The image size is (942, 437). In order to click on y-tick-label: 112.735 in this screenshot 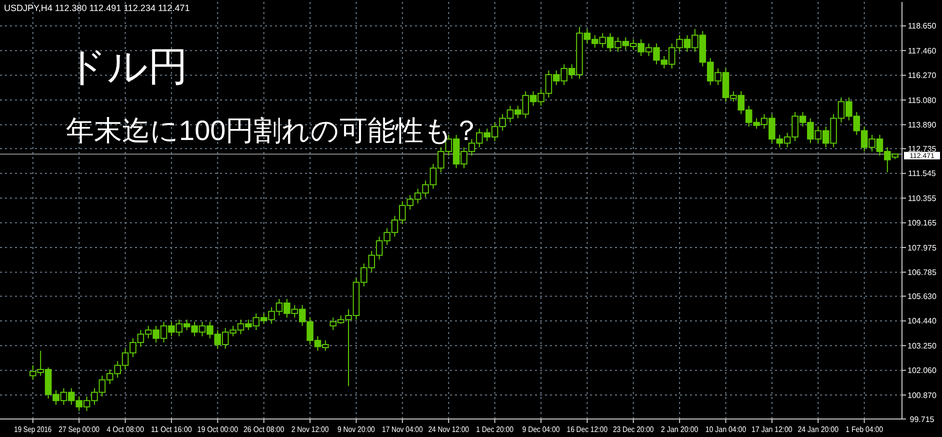, I will do `click(922, 149)`.